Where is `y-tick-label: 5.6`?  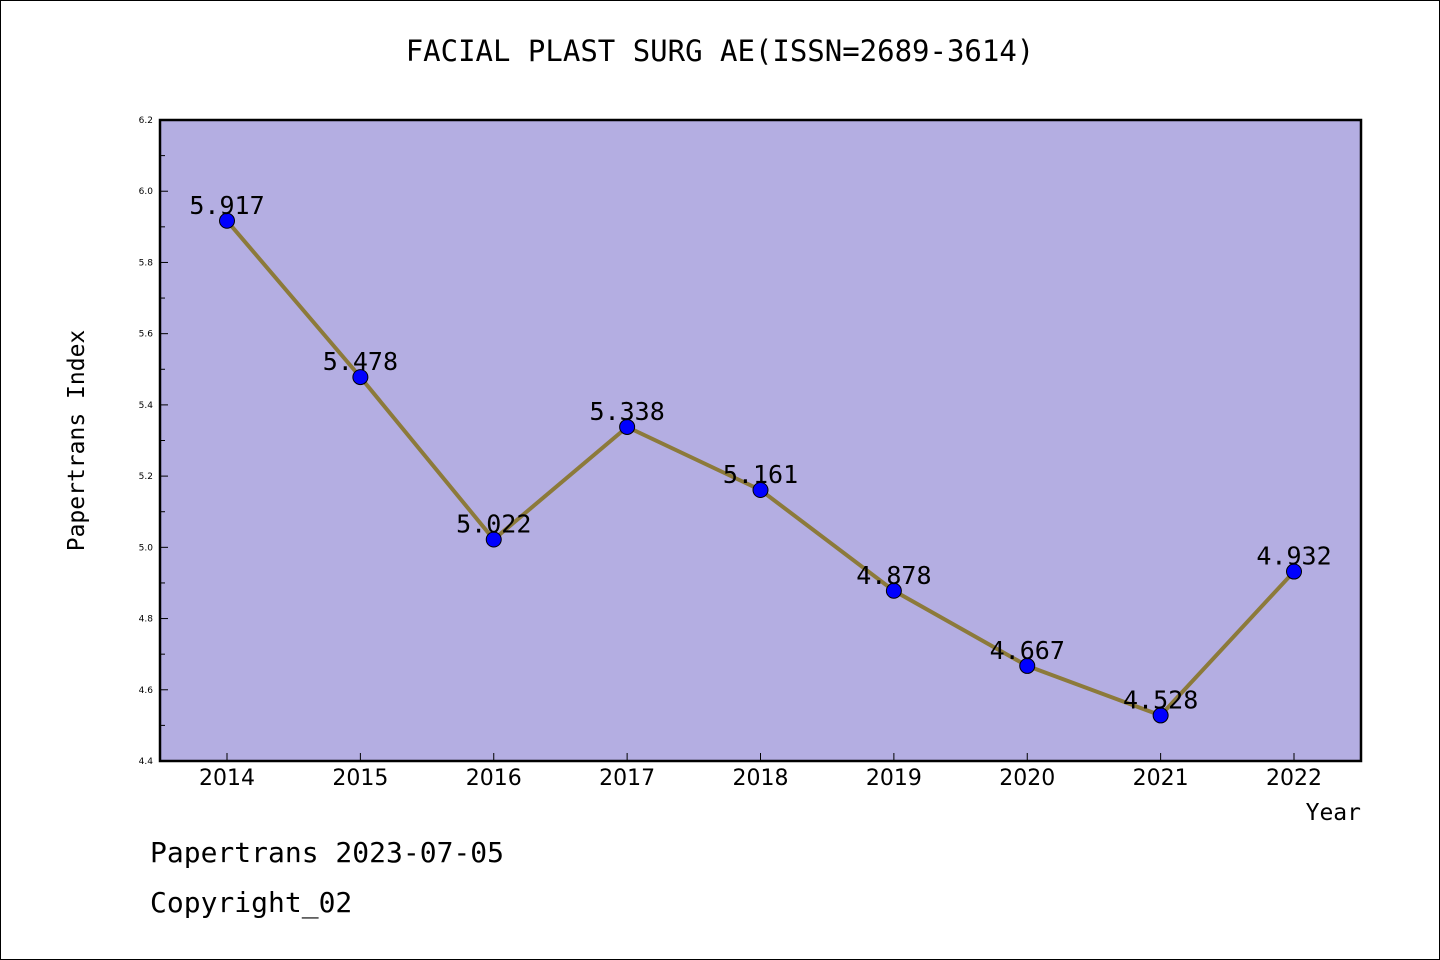 y-tick-label: 5.6 is located at coordinates (146, 335).